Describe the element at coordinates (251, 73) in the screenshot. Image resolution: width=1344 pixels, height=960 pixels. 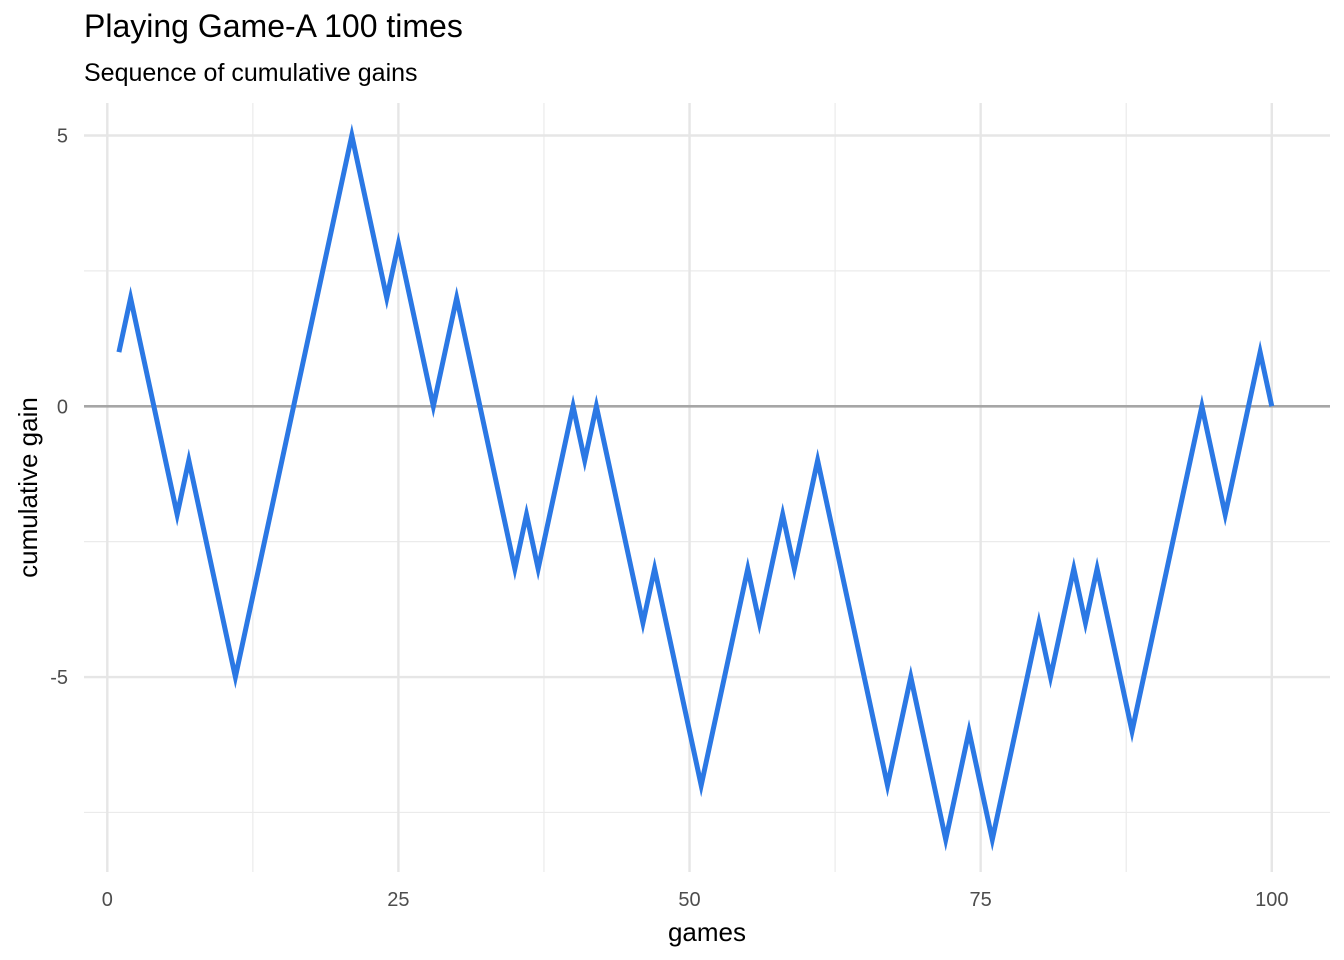
I see `chart-subtitle: Sequence of cumulative gains` at that location.